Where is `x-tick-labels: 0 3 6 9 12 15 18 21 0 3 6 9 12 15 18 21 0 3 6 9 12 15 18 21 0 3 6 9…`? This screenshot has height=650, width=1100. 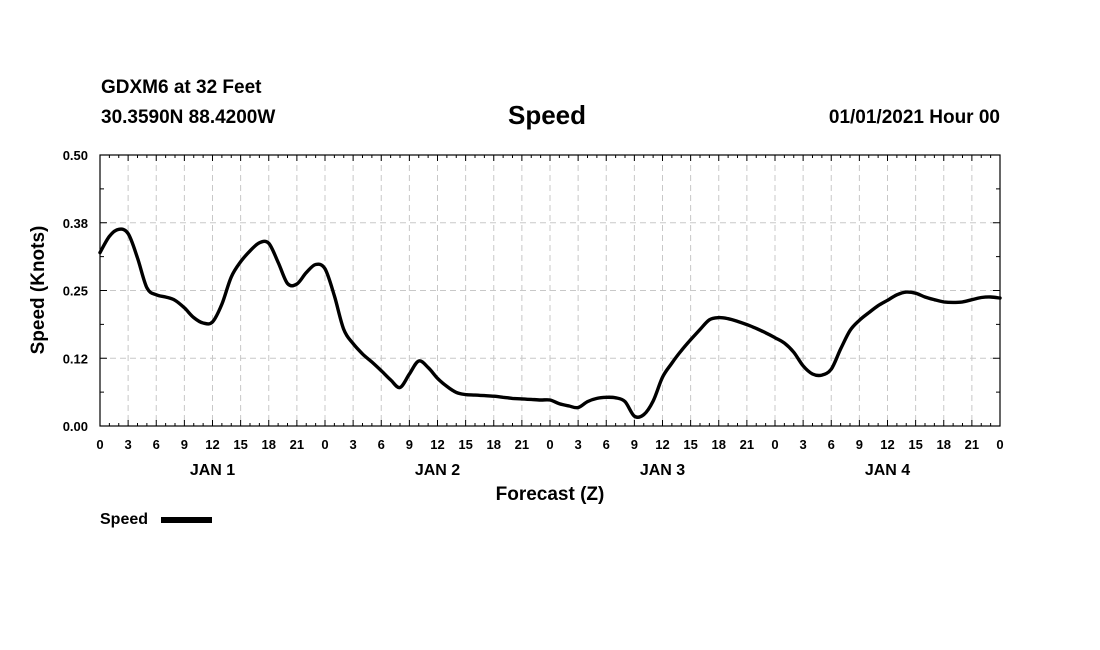
x-tick-labels: 0 3 6 9 12 15 18 21 0 3 6 9 12 15 18 21 0 3 6 9 12 15 18 21 0 3 6 9… is located at coordinates (549, 444).